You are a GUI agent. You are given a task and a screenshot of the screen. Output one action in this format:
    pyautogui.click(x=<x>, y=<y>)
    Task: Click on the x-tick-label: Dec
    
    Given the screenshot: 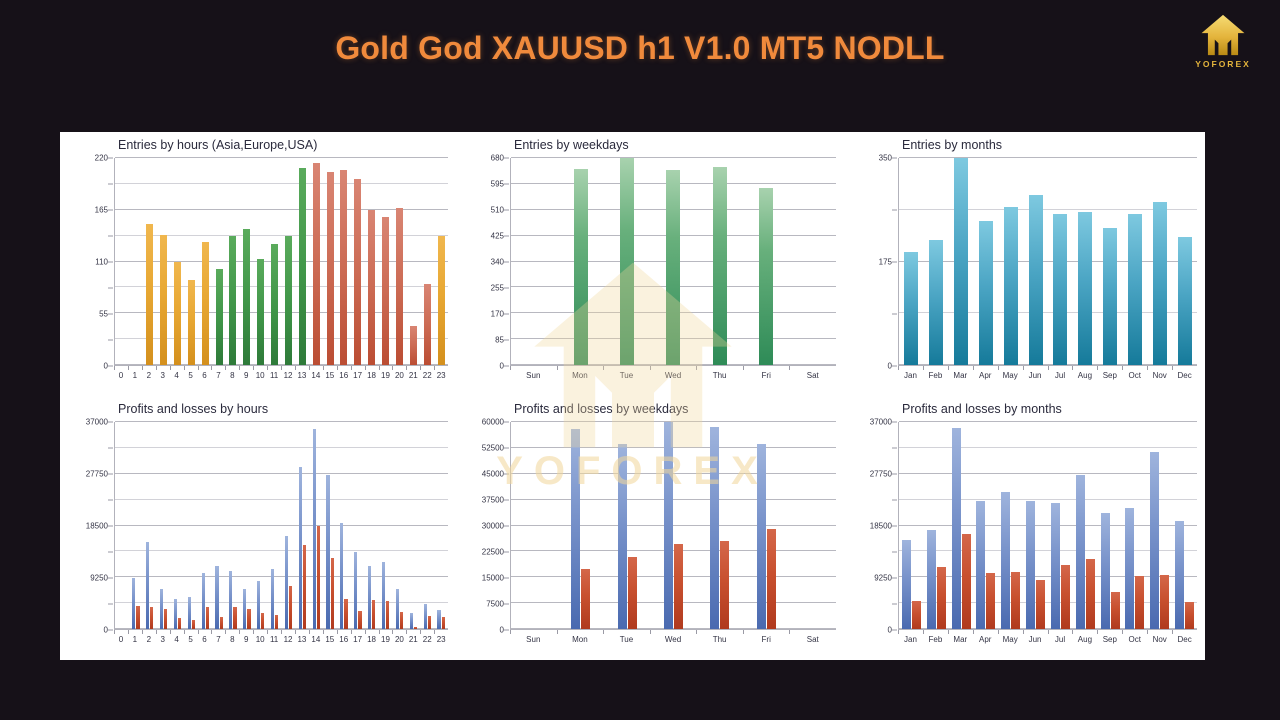 What is the action you would take?
    pyautogui.click(x=1184, y=642)
    